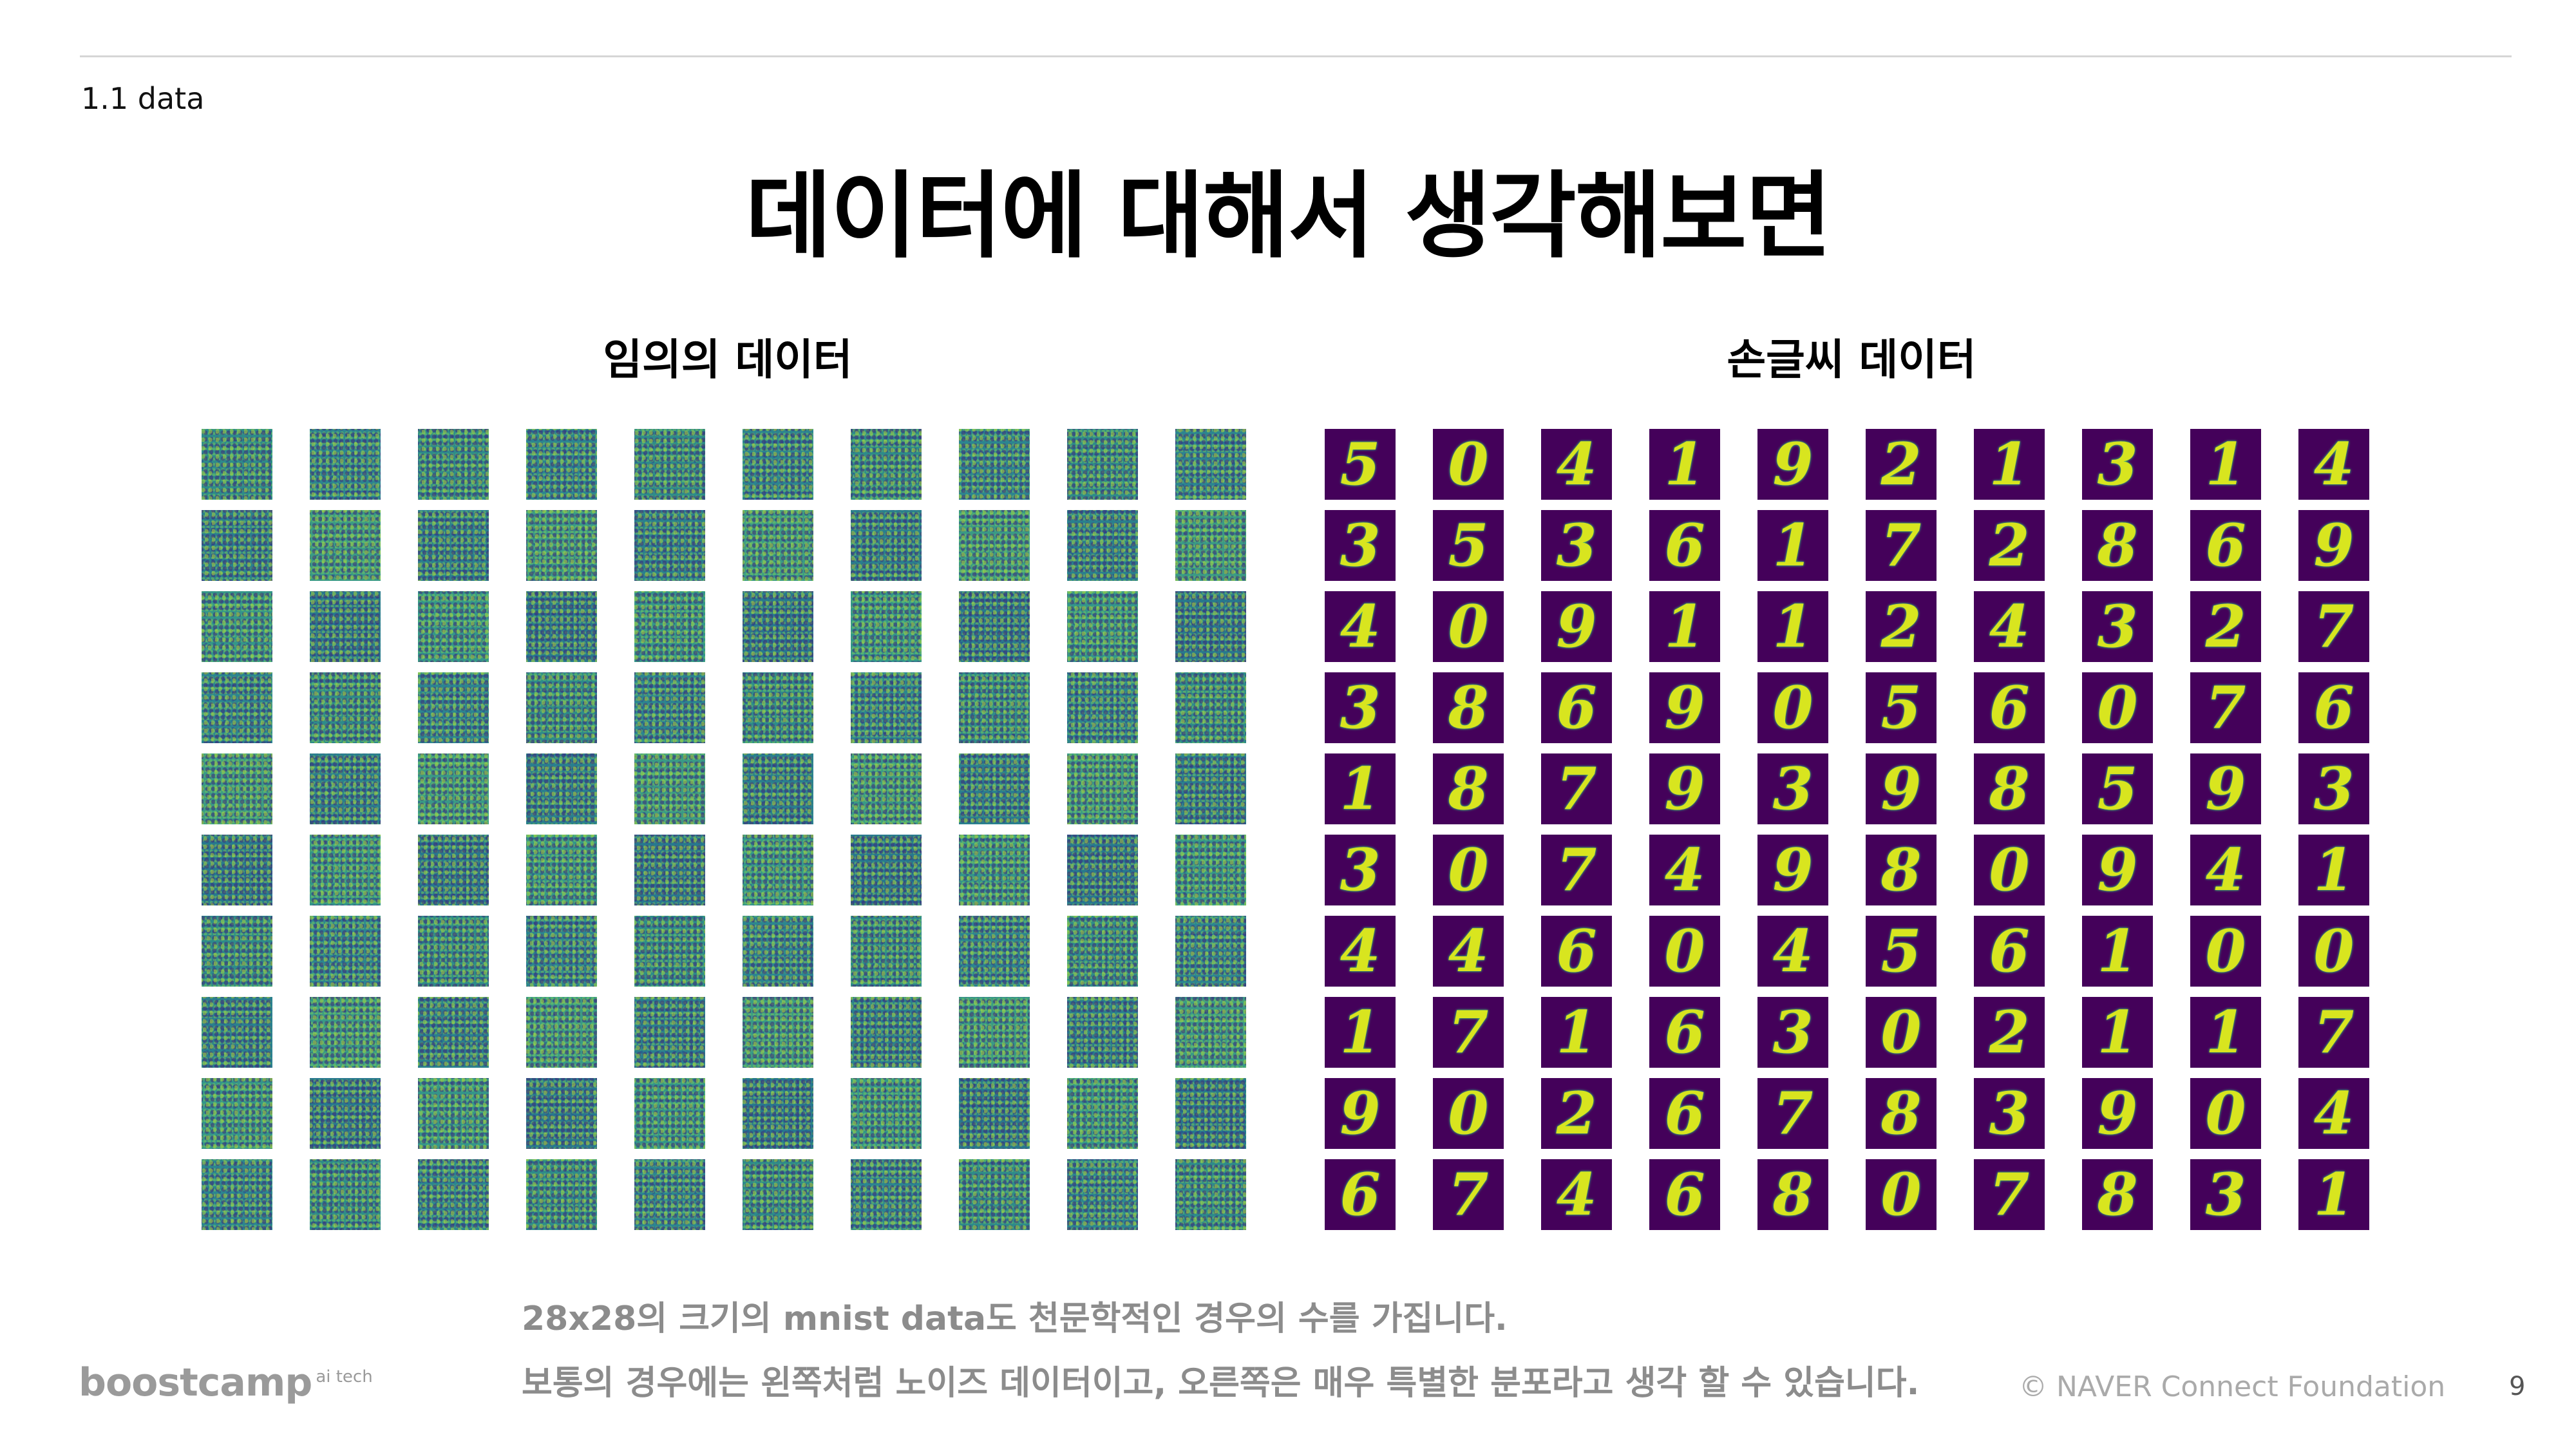 The width and height of the screenshot is (2576, 1449). What do you see at coordinates (2518, 1386) in the screenshot?
I see `page-number: 9` at bounding box center [2518, 1386].